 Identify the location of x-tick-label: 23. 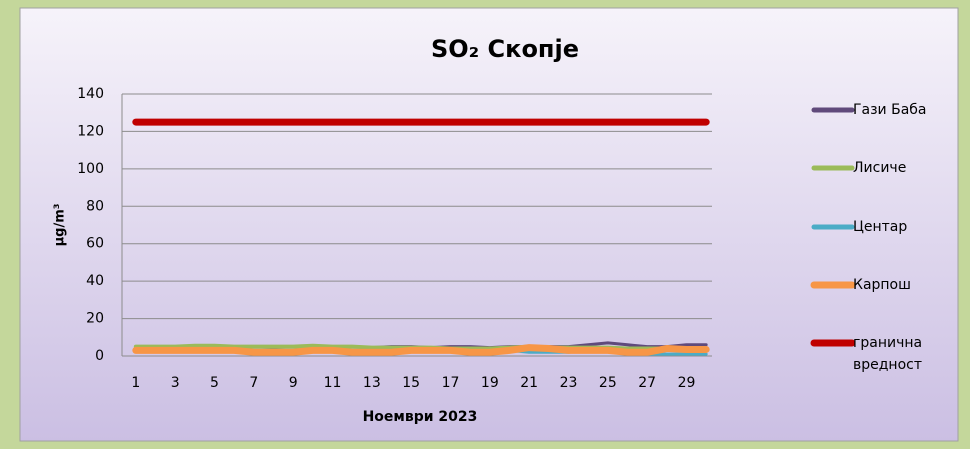
(569, 383).